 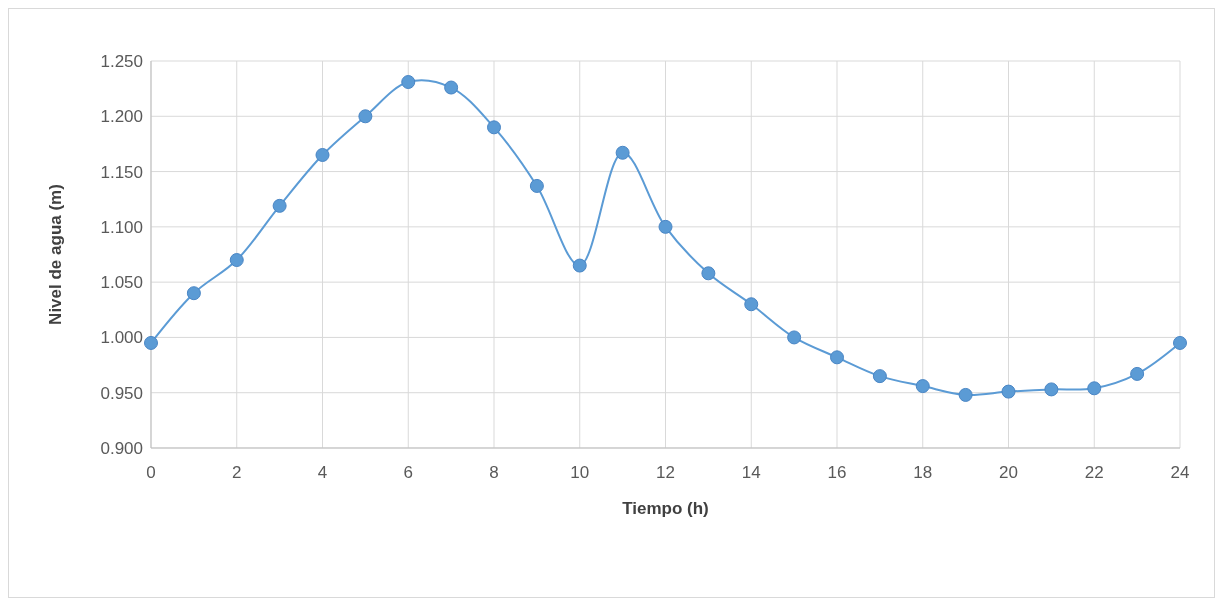 I want to click on x-tick-label: 18, so click(x=923, y=472).